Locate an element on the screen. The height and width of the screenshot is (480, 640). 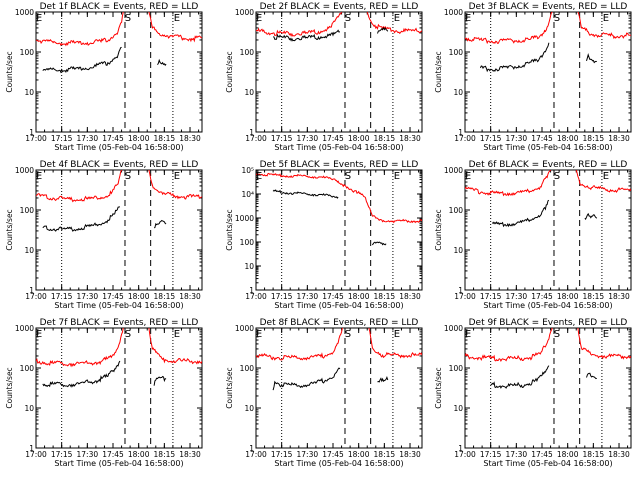
panel-title: Det 8f BLACK = Events, RED = LLD is located at coordinates (339, 323).